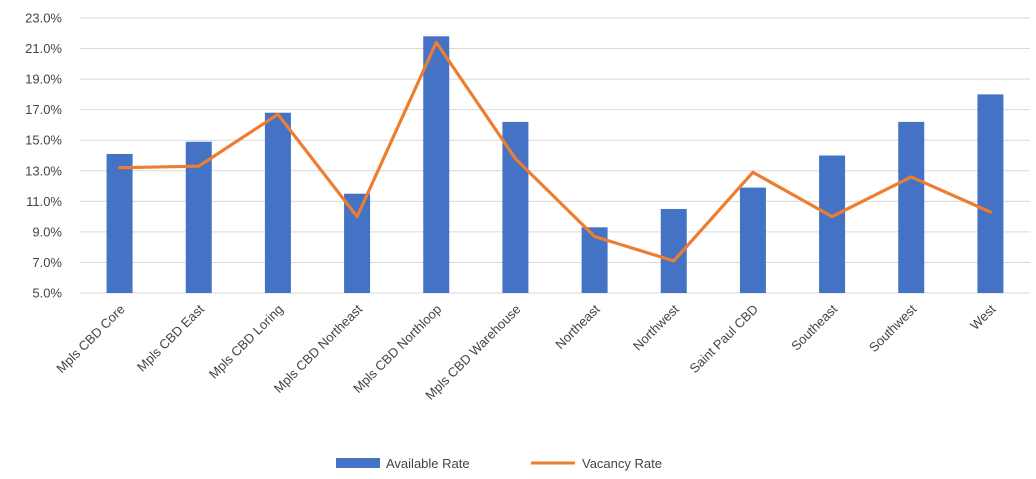  I want to click on x-category-label: Saint Paul CBD, so click(724, 339).